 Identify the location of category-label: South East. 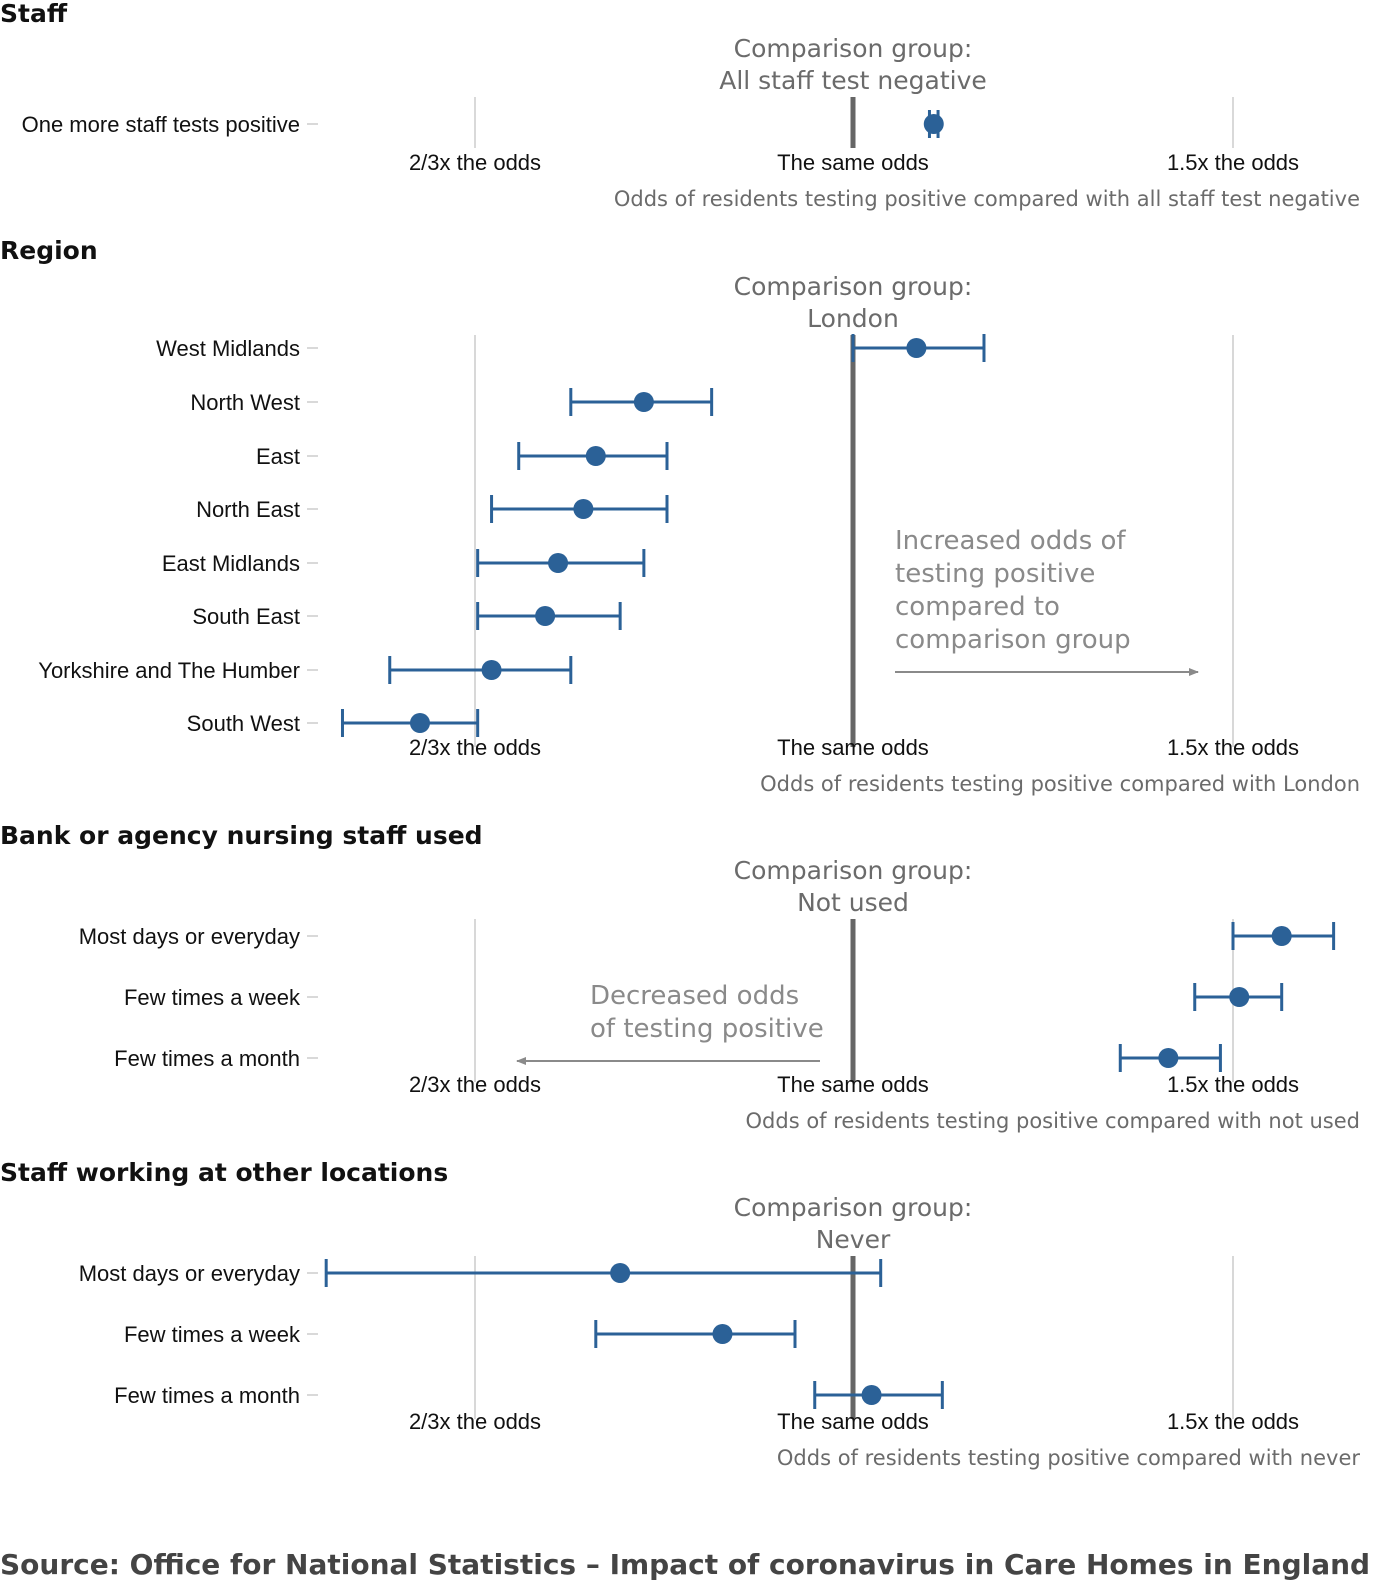
(246, 616).